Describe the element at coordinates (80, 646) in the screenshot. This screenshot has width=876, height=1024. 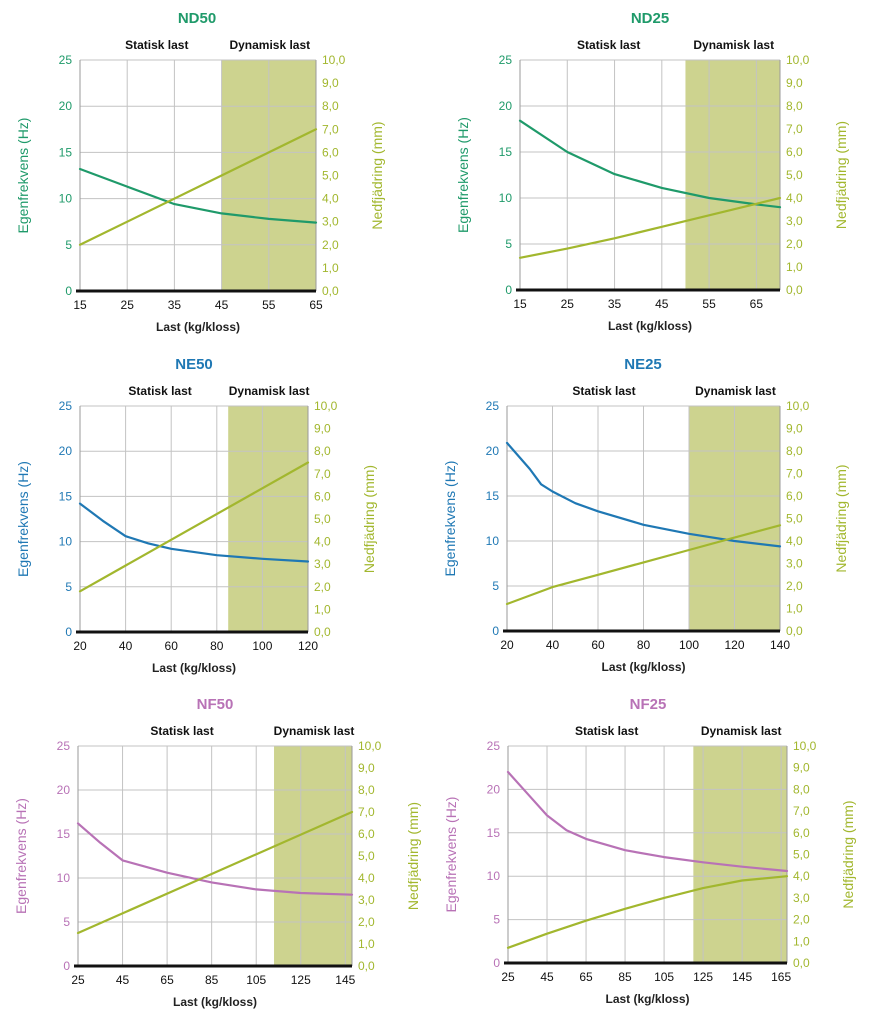
I see `x-tick-label: 20` at that location.